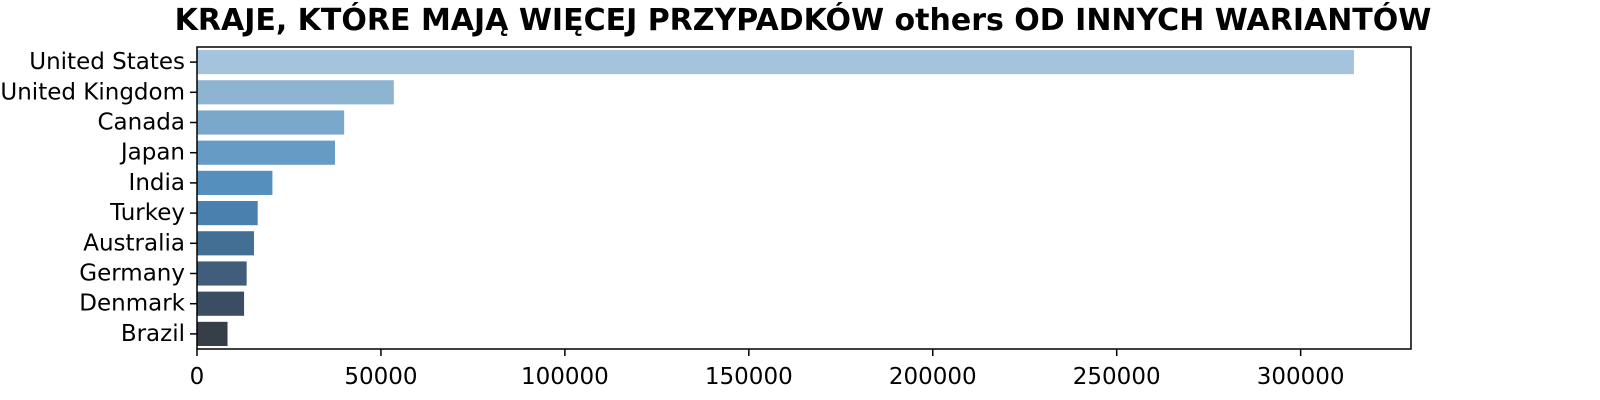  What do you see at coordinates (134, 243) in the screenshot?
I see `y-tick-label: Australia` at bounding box center [134, 243].